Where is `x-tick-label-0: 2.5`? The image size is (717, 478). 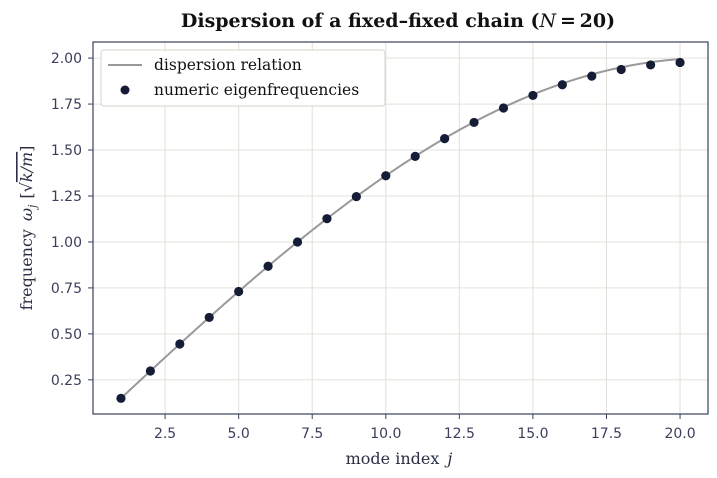
x-tick-label-0: 2.5 is located at coordinates (165, 434).